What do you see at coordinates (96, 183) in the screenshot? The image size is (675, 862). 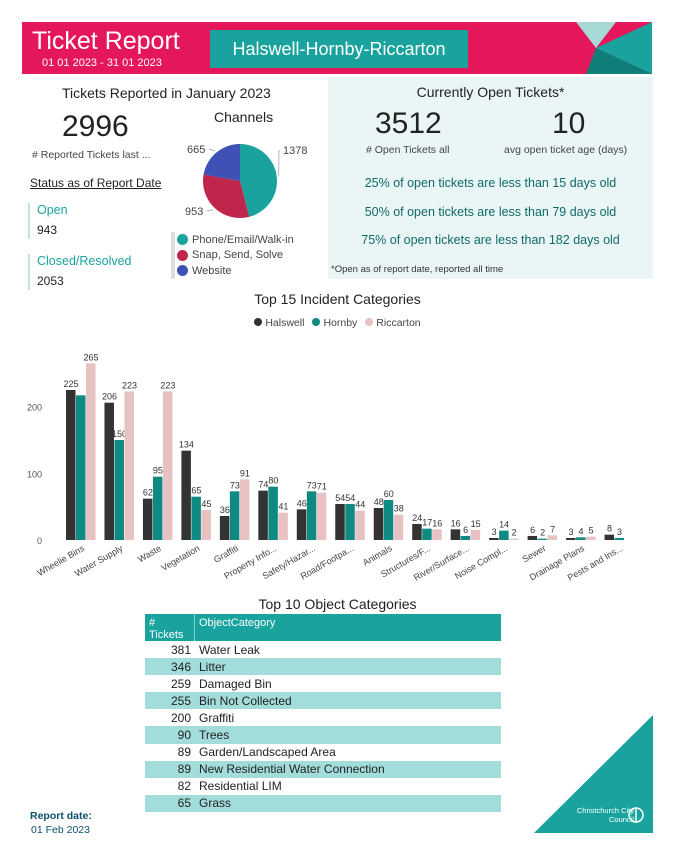 I see `status-title: Status as of Report Date` at bounding box center [96, 183].